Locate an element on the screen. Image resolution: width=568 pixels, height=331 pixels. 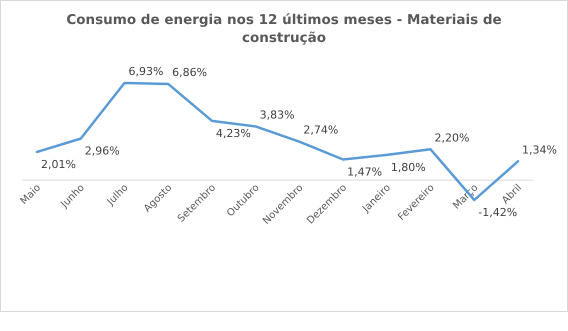
data-label: 1,80% is located at coordinates (408, 167).